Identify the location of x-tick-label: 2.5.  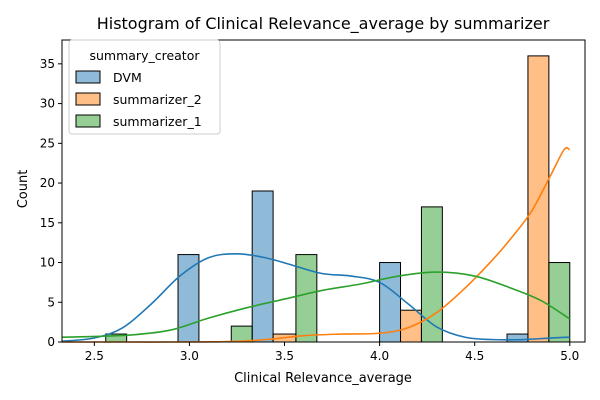
(94, 356).